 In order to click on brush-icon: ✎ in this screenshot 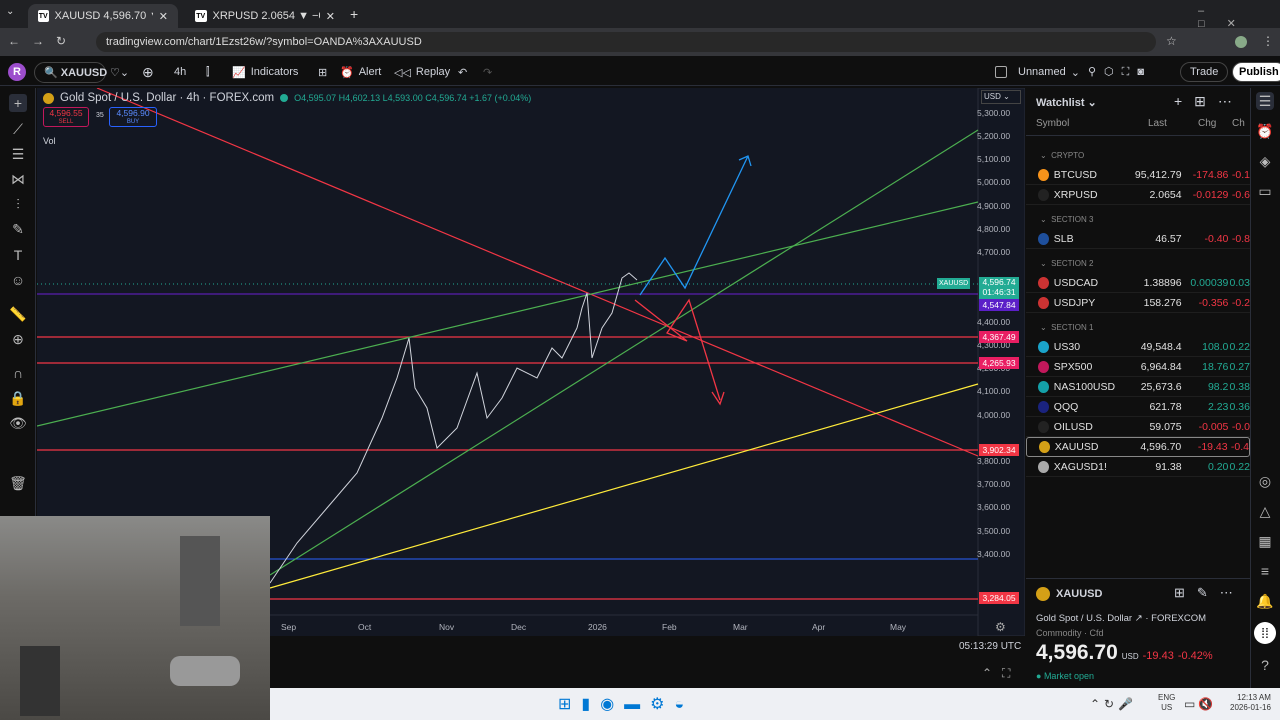, I will do `click(18, 229)`.